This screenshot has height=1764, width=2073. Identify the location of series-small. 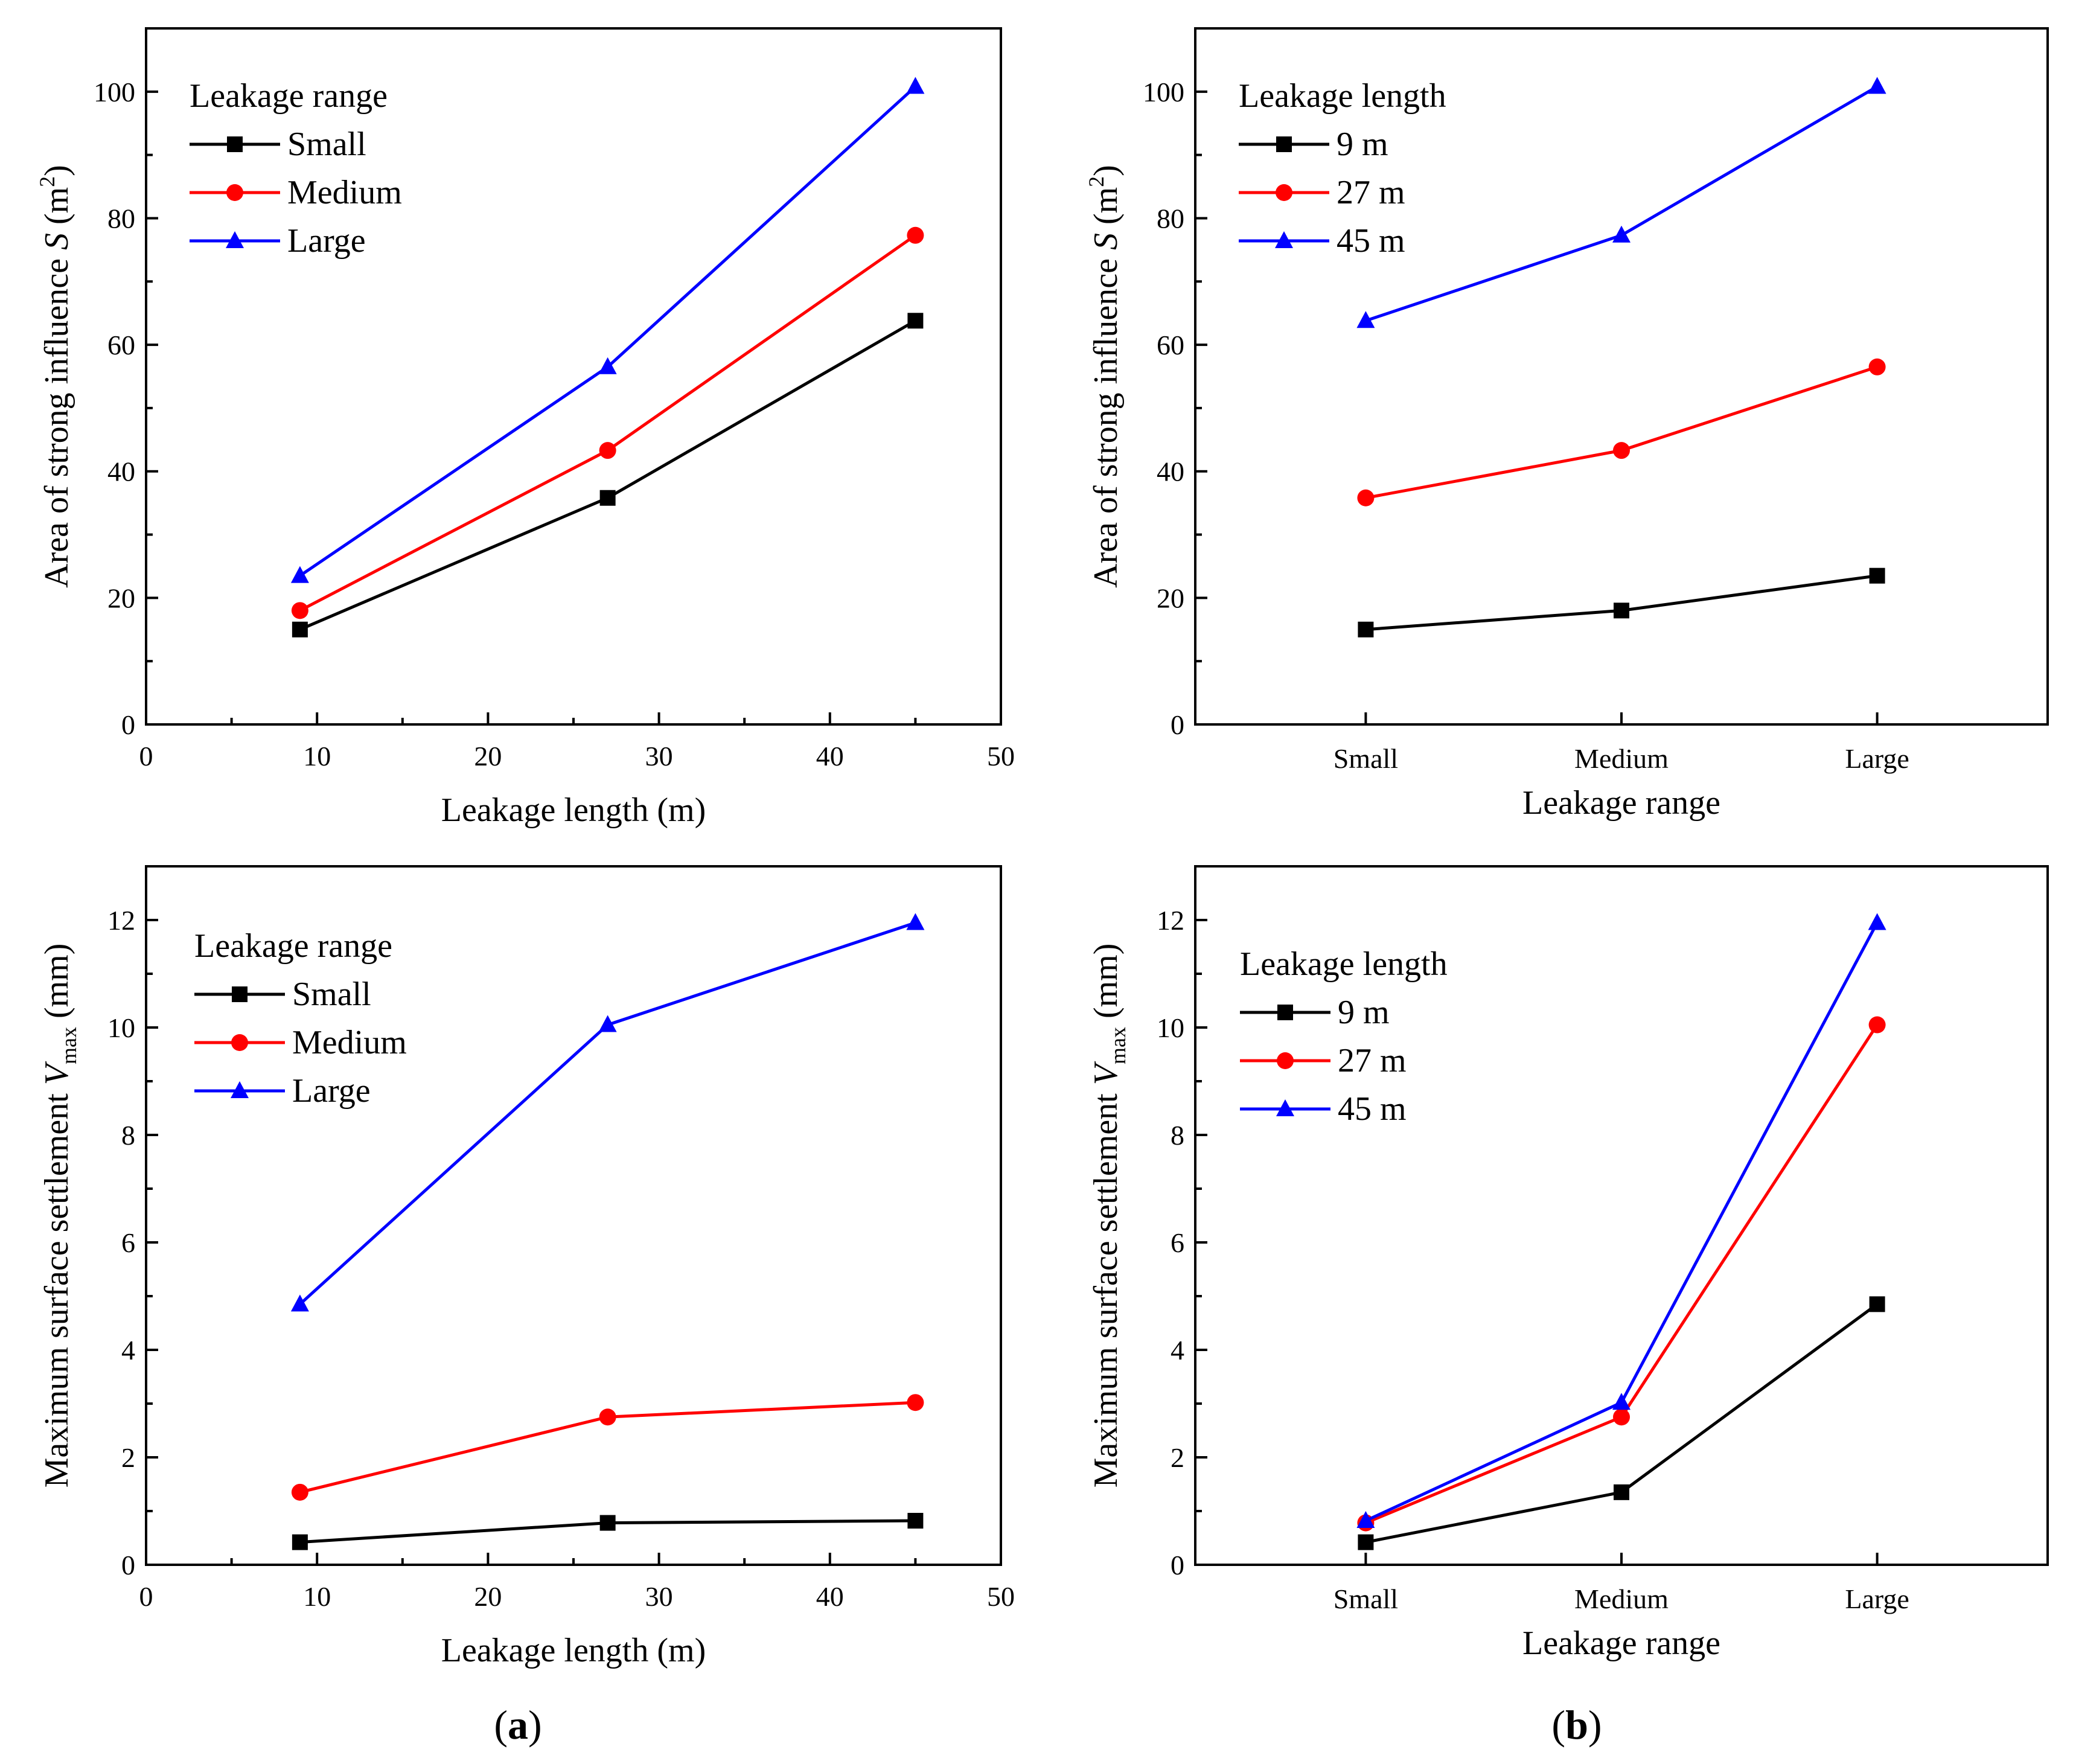
(608, 475).